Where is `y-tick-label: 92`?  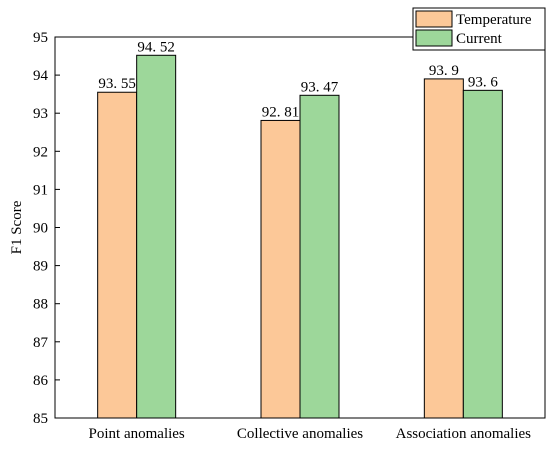
y-tick-label: 92 is located at coordinates (40, 152).